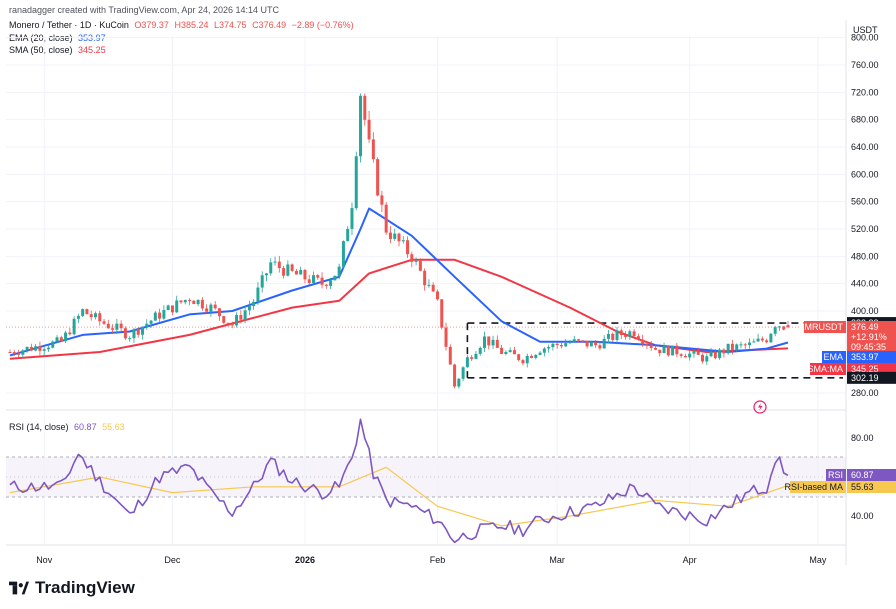  What do you see at coordinates (399, 309) in the screenshot?
I see `sma50-line` at bounding box center [399, 309].